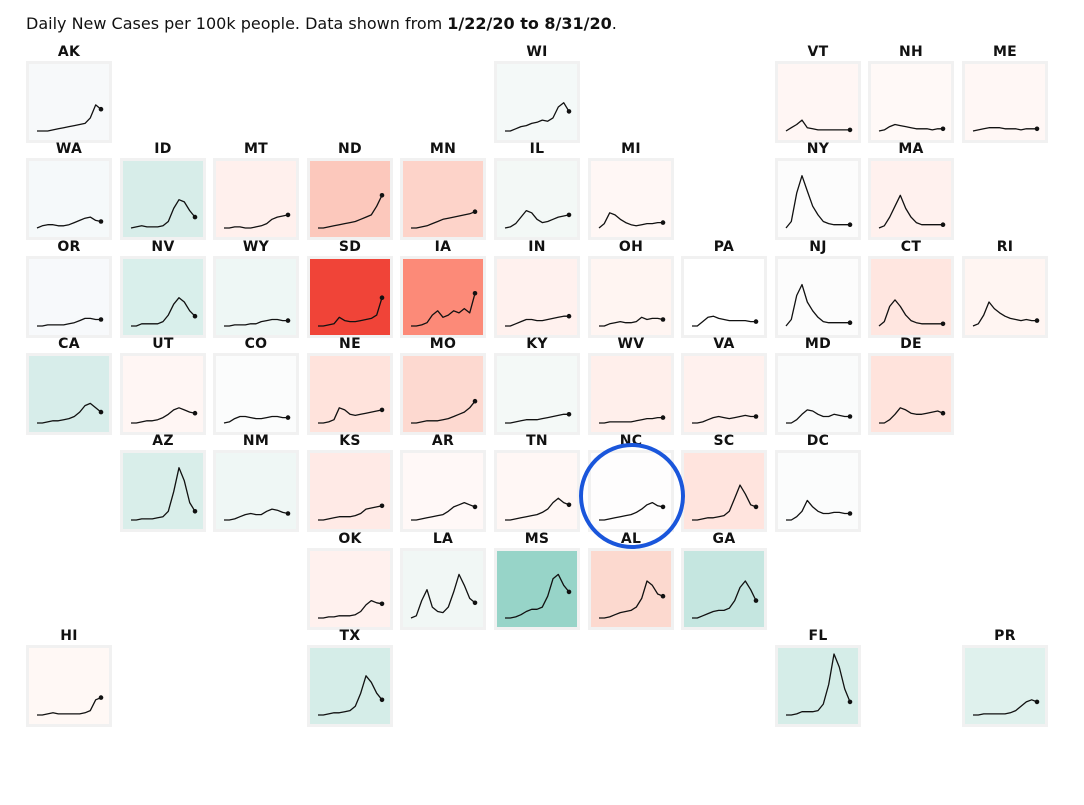  What do you see at coordinates (164, 214) in the screenshot?
I see `sparkline-id` at bounding box center [164, 214].